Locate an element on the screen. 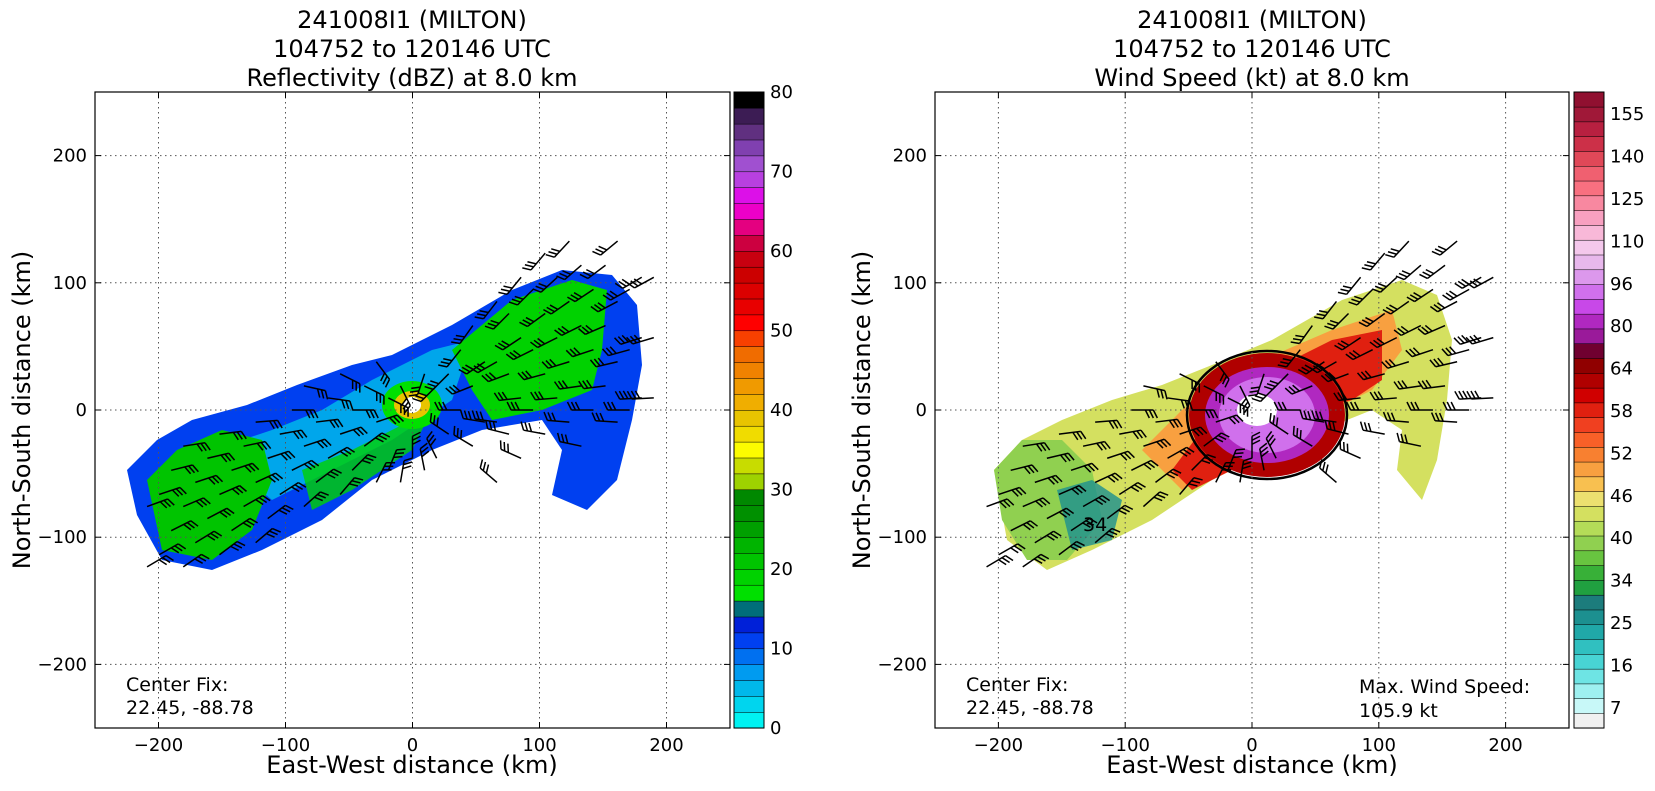 This screenshot has height=791, width=1655. reflectivity-colorbar-tick-label: 50 is located at coordinates (781, 331).